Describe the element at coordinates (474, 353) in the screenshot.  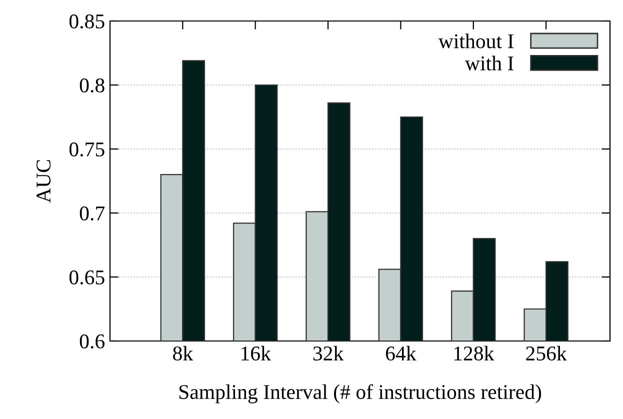
I see `x-tick-label: 128k` at that location.